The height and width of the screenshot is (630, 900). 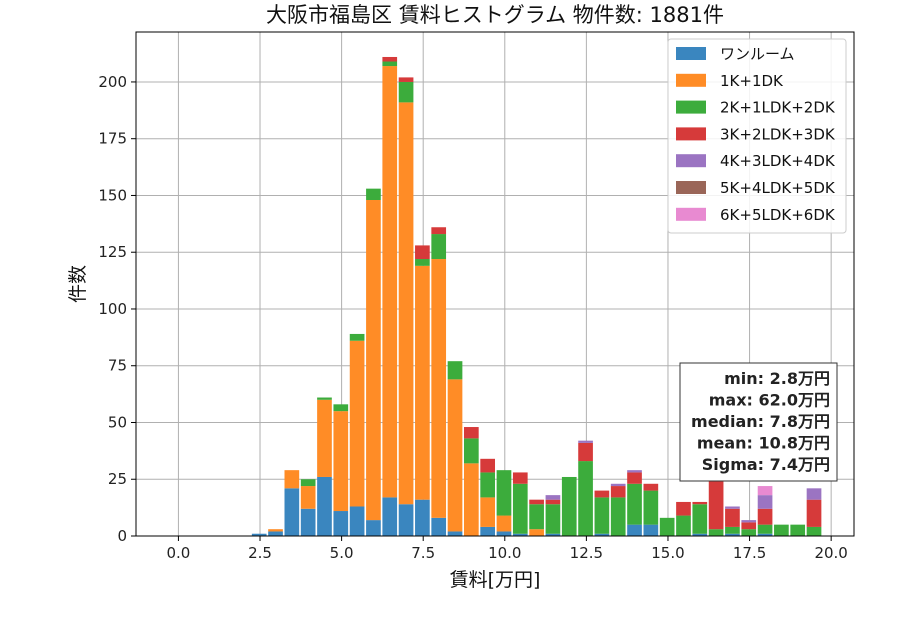 I want to click on y-tick-label: 100, so click(x=112, y=309).